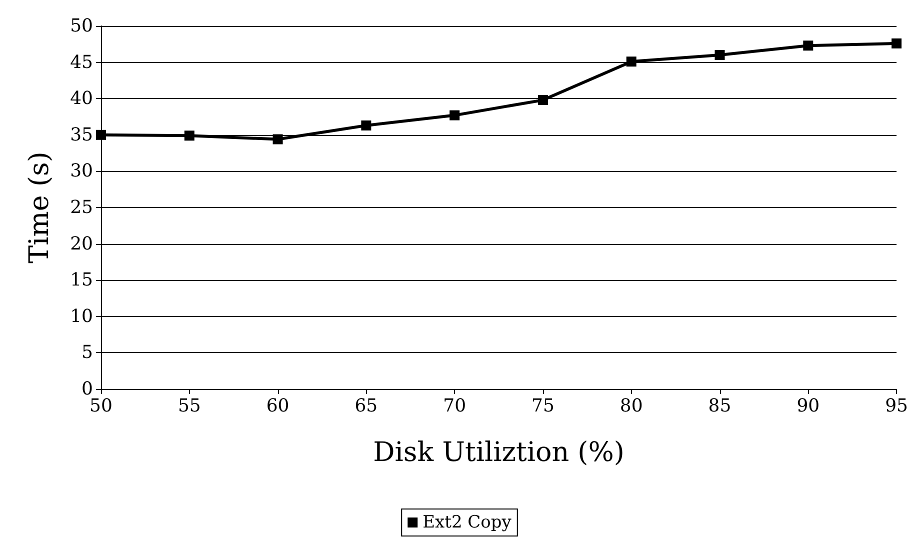  What do you see at coordinates (87, 353) in the screenshot?
I see `y-tick-label: 5` at bounding box center [87, 353].